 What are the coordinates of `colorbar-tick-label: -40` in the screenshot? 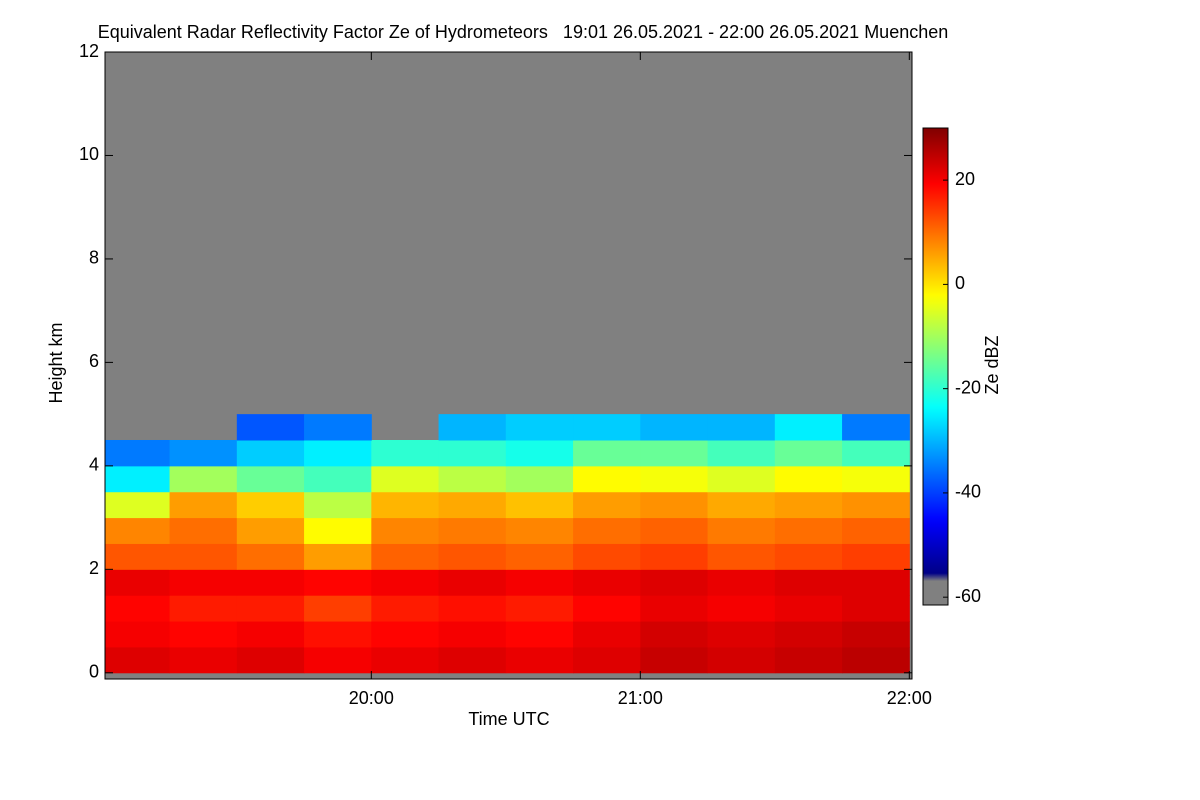 It's located at (968, 492).